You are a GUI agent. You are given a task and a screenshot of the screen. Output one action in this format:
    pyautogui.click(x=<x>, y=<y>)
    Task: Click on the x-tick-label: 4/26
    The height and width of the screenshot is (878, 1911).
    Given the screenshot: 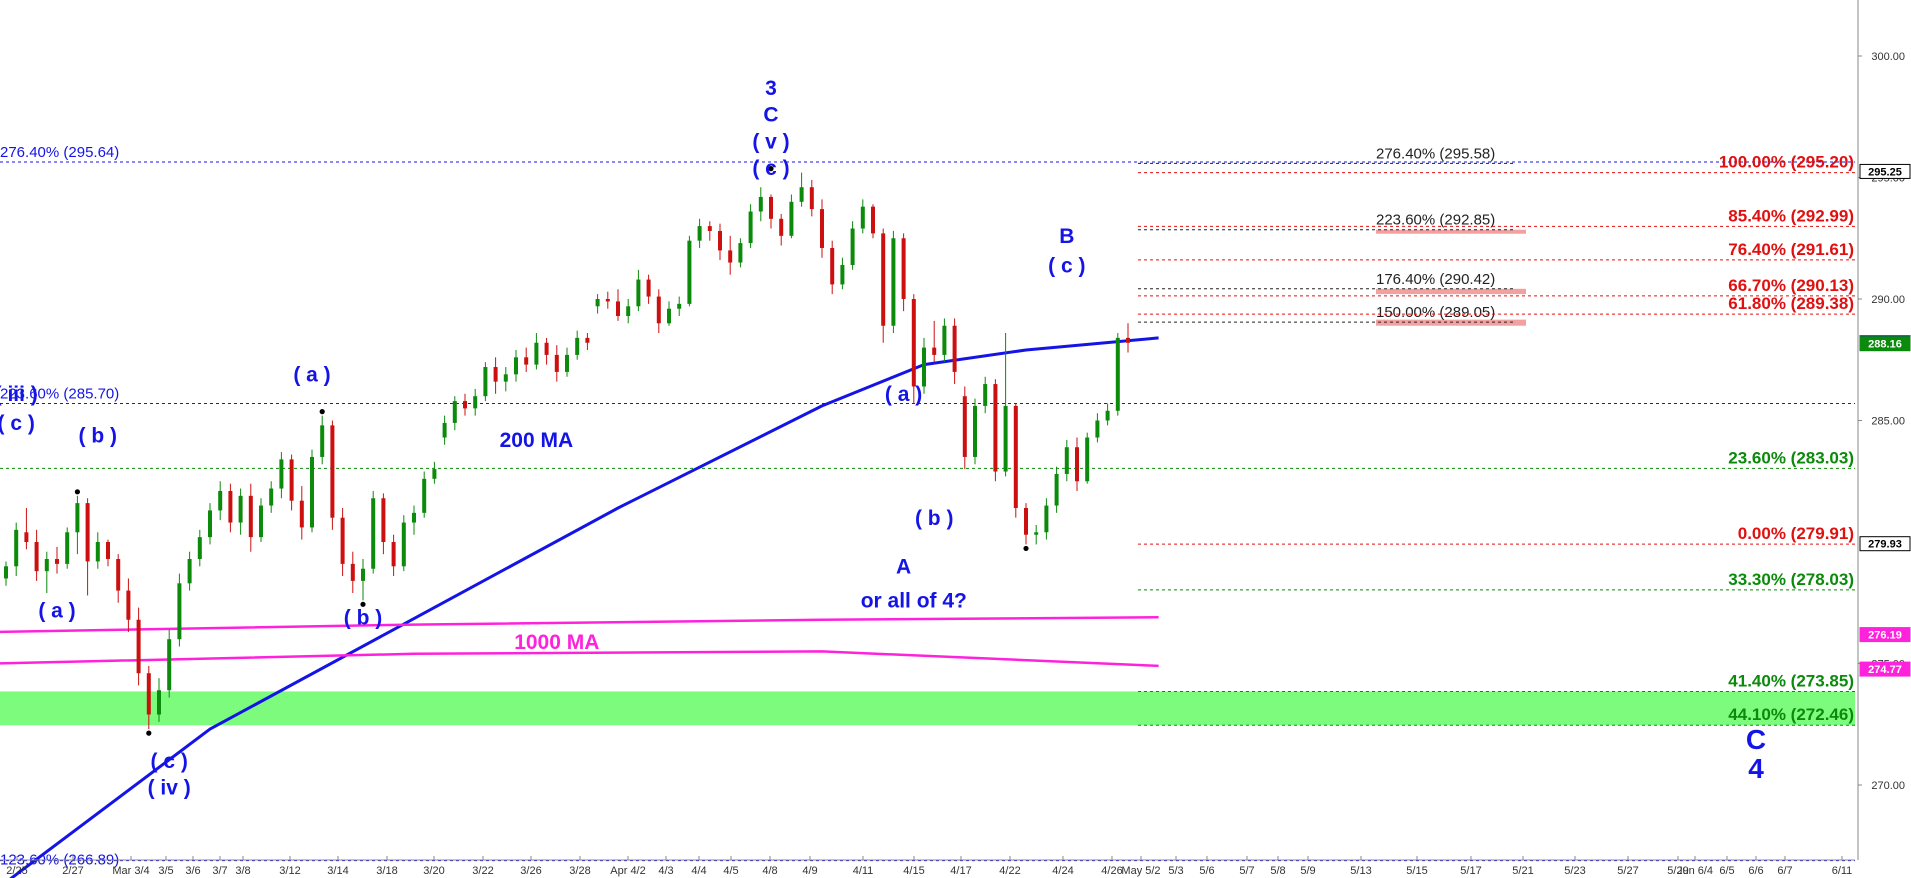 What is the action you would take?
    pyautogui.click(x=1111, y=871)
    